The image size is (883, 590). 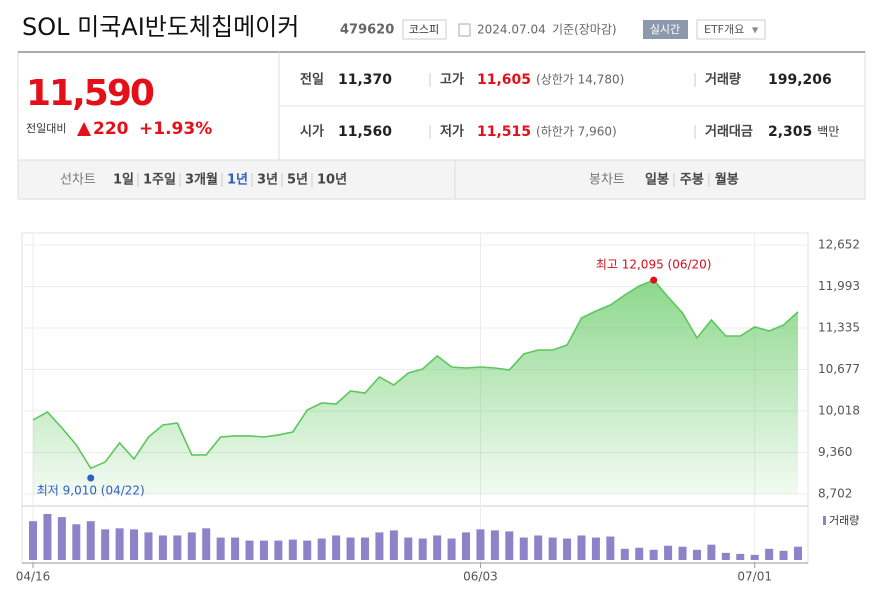 What do you see at coordinates (297, 180) in the screenshot?
I see `tab: 5년` at bounding box center [297, 180].